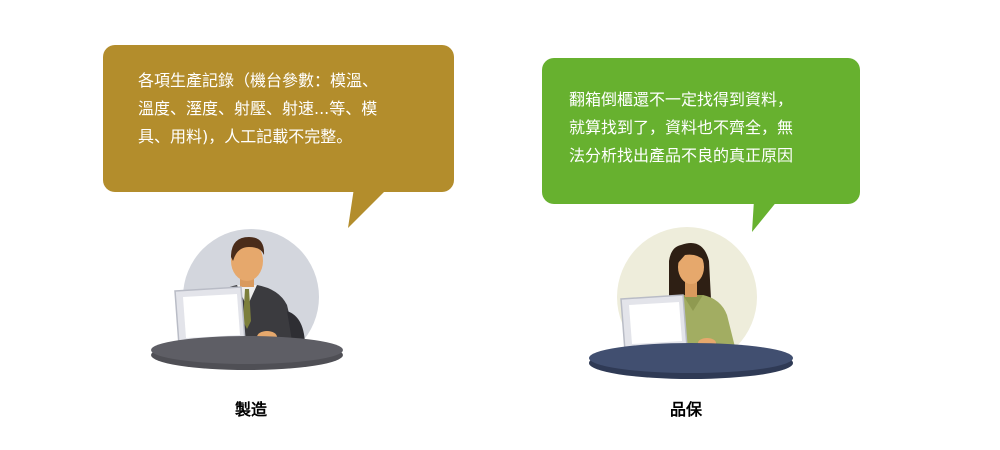  What do you see at coordinates (368, 208) in the screenshot?
I see `manufacturing-bubble-tail` at bounding box center [368, 208].